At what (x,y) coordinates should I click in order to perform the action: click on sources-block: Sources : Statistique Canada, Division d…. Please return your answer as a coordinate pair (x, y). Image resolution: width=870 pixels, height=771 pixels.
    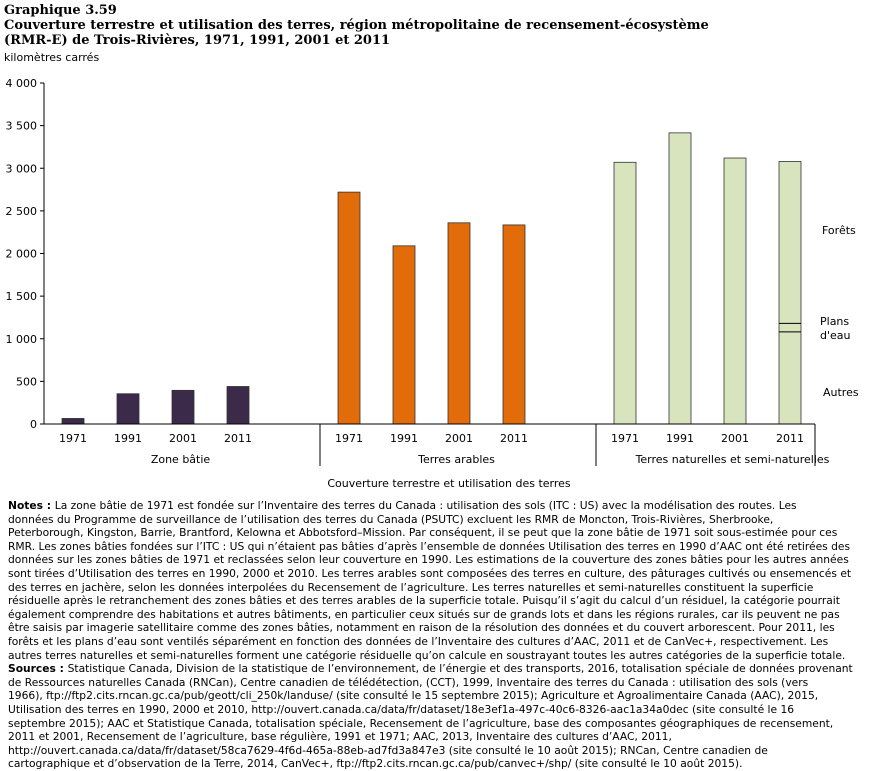
    Looking at the image, I should click on (437, 716).